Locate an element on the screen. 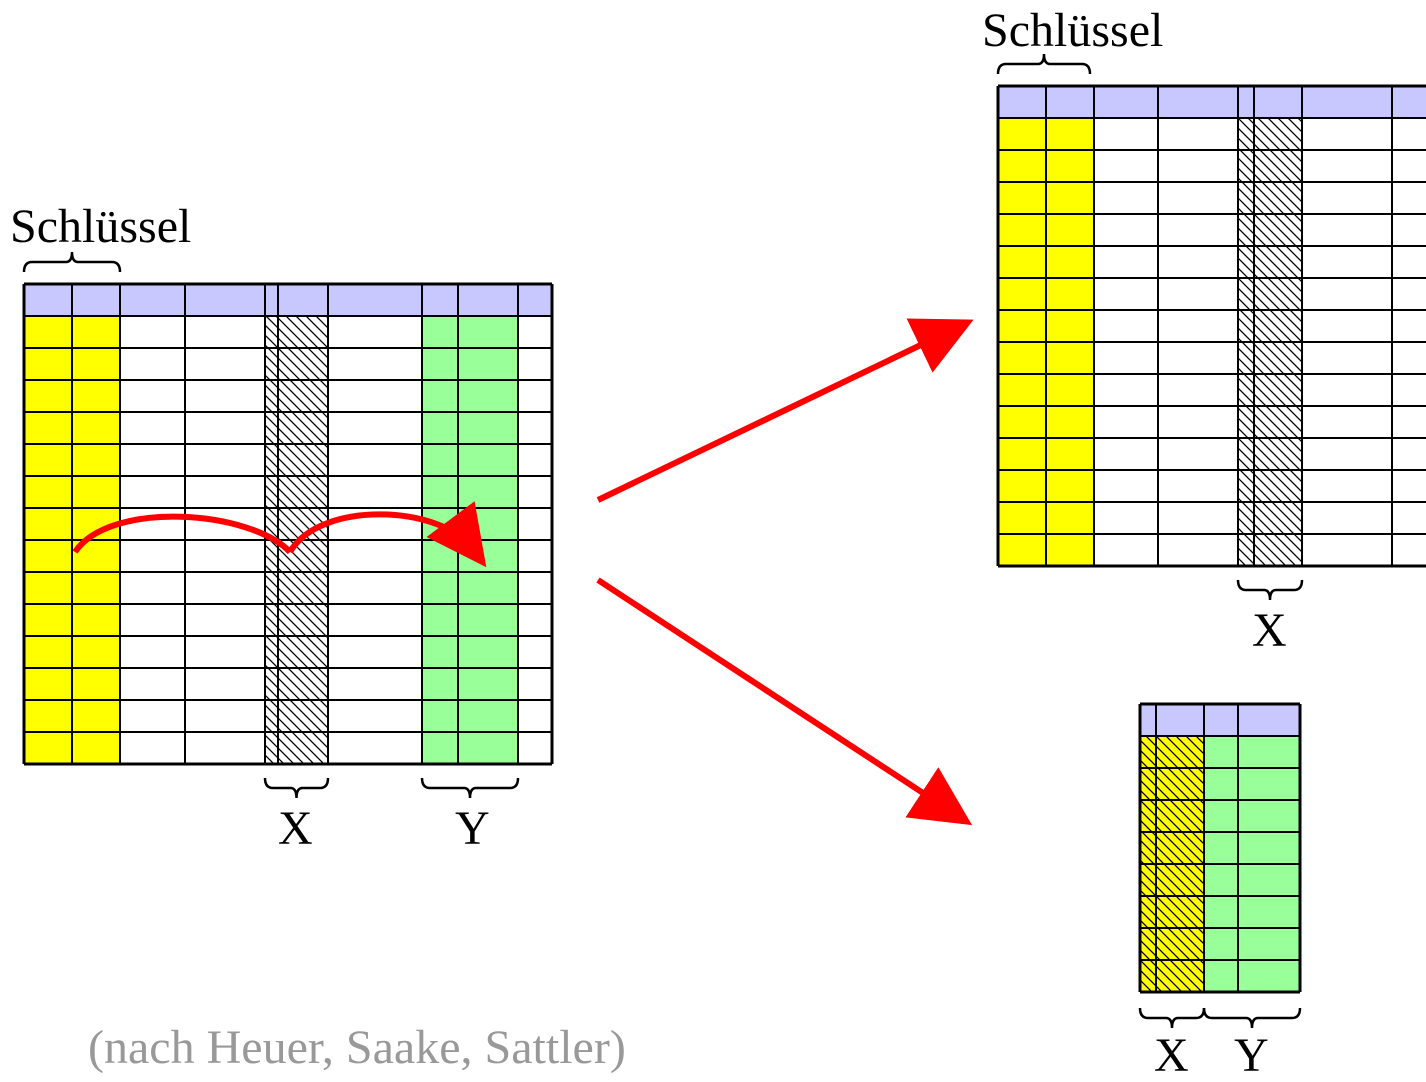 The width and height of the screenshot is (1426, 1082). right-table is located at coordinates (1211, 326).